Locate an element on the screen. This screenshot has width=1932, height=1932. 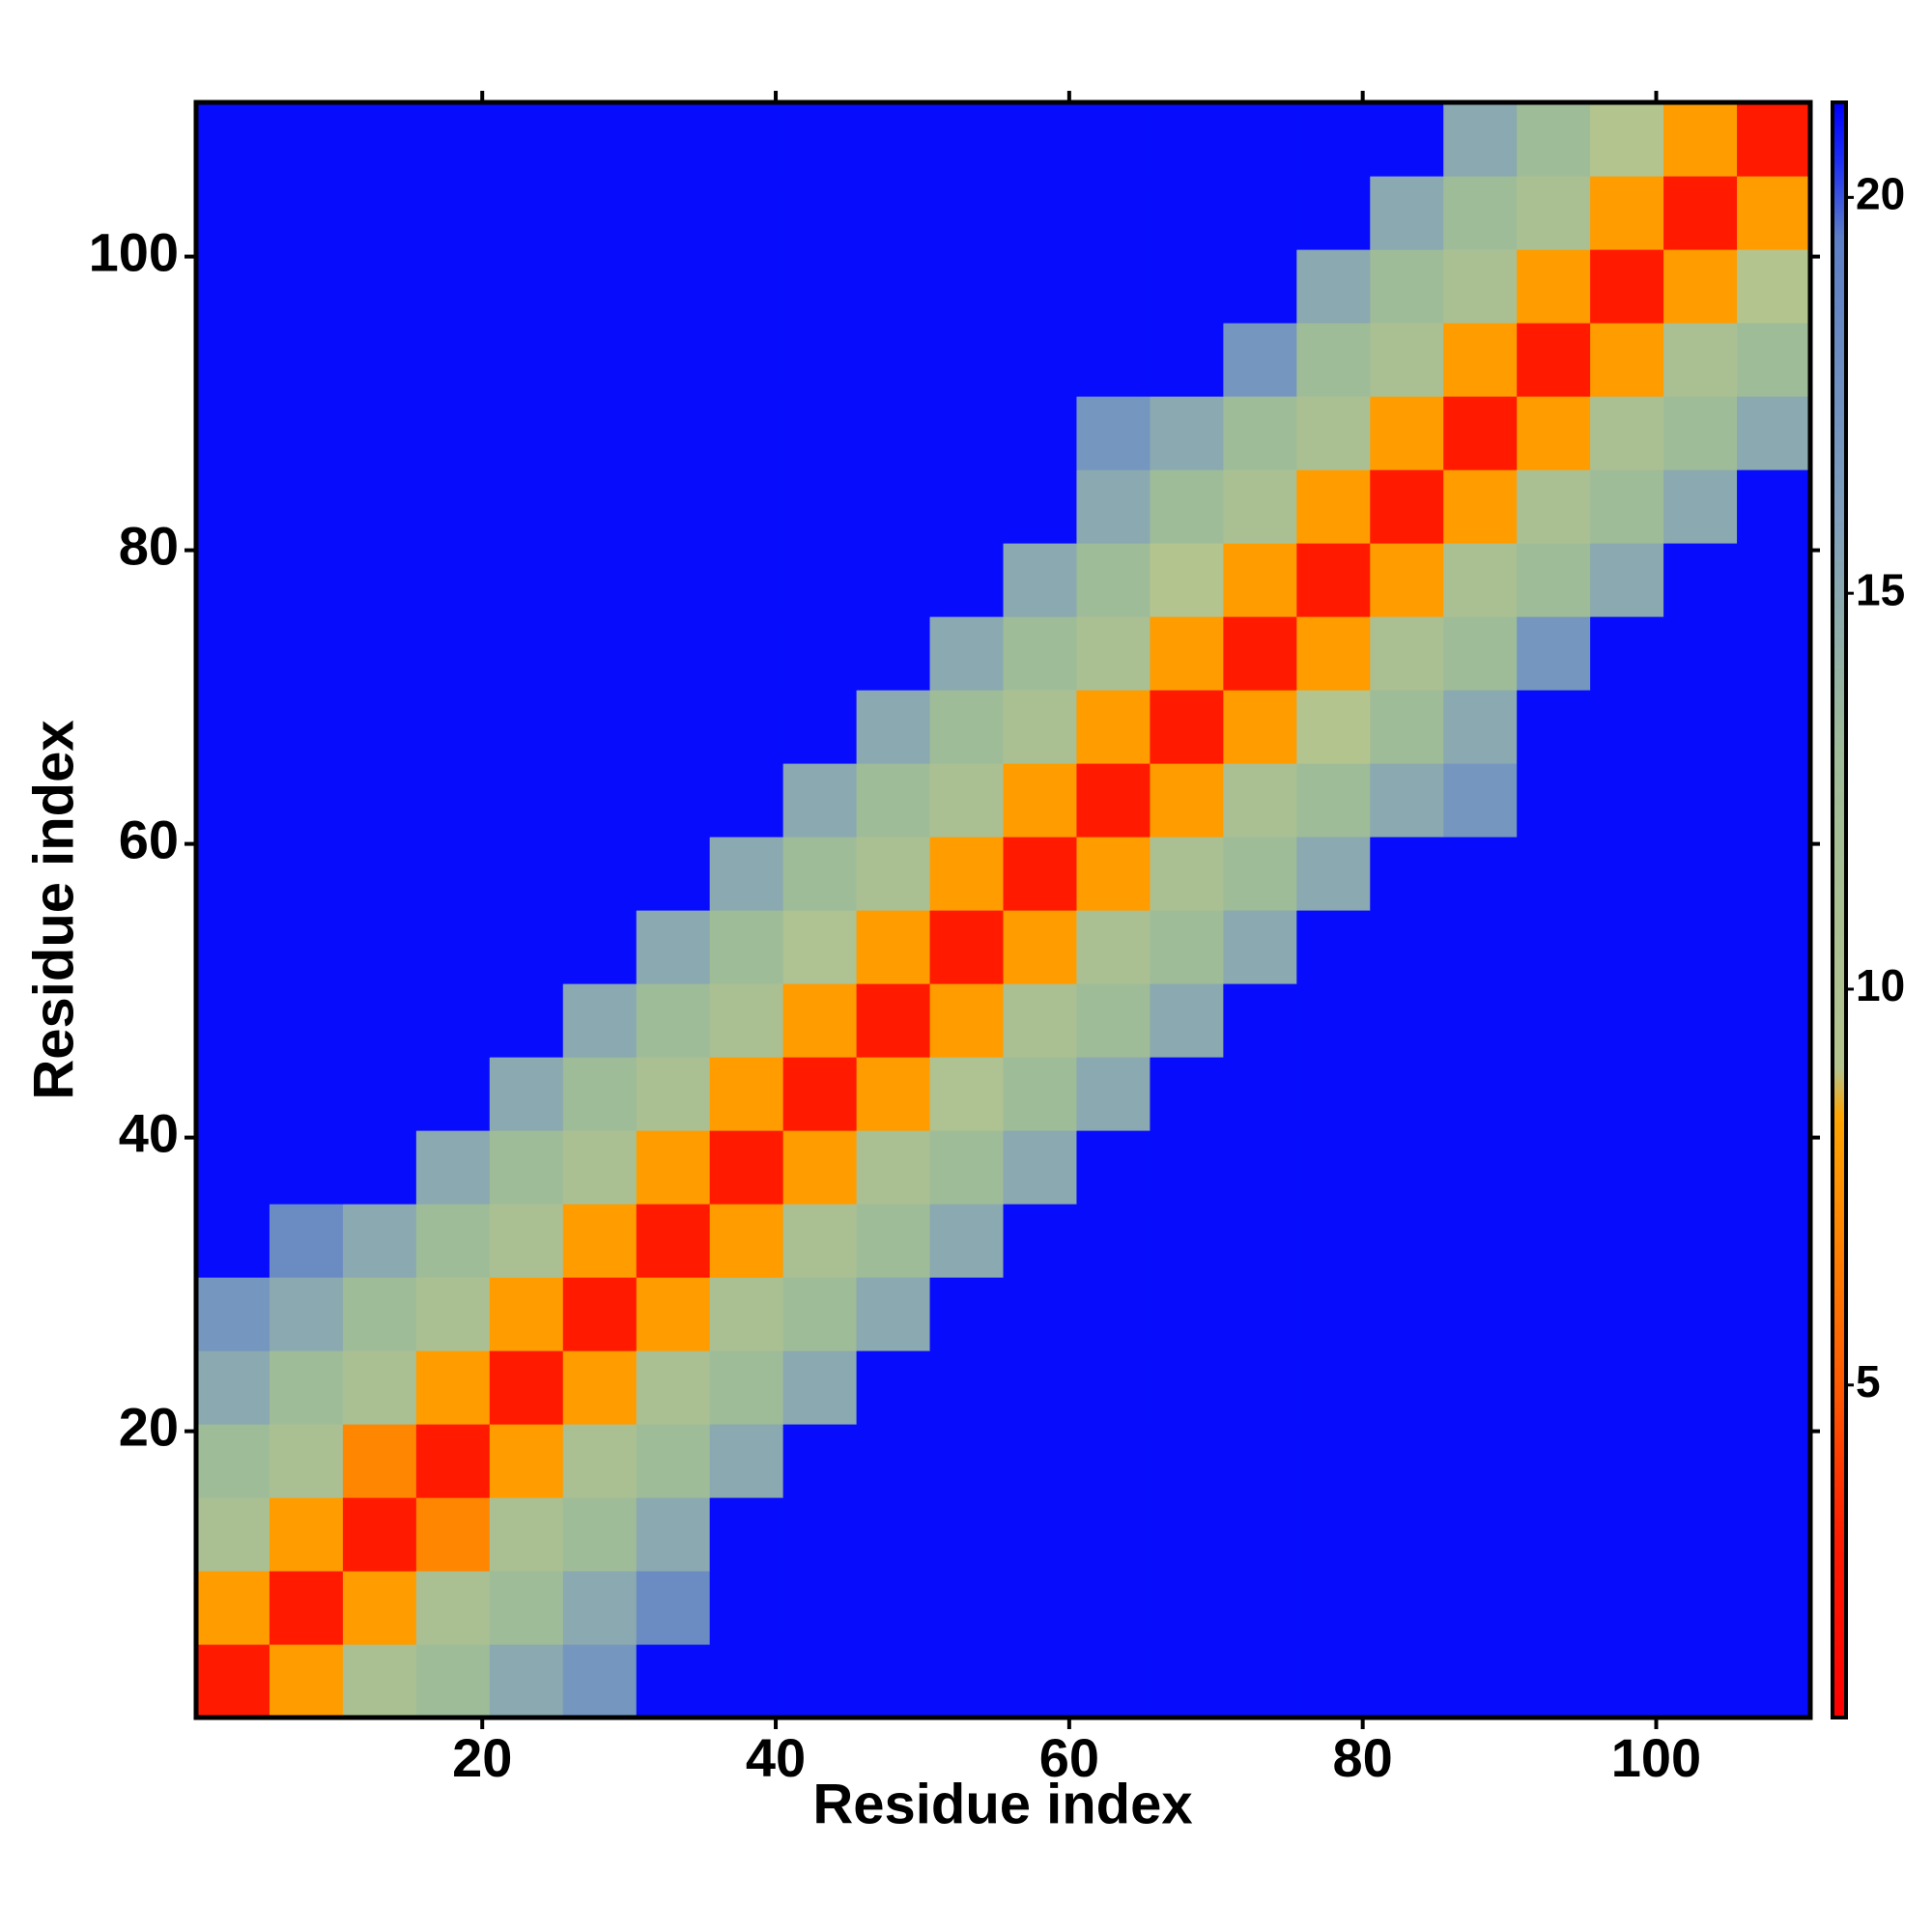
x-axis-title: Residue index is located at coordinates (1002, 1804).